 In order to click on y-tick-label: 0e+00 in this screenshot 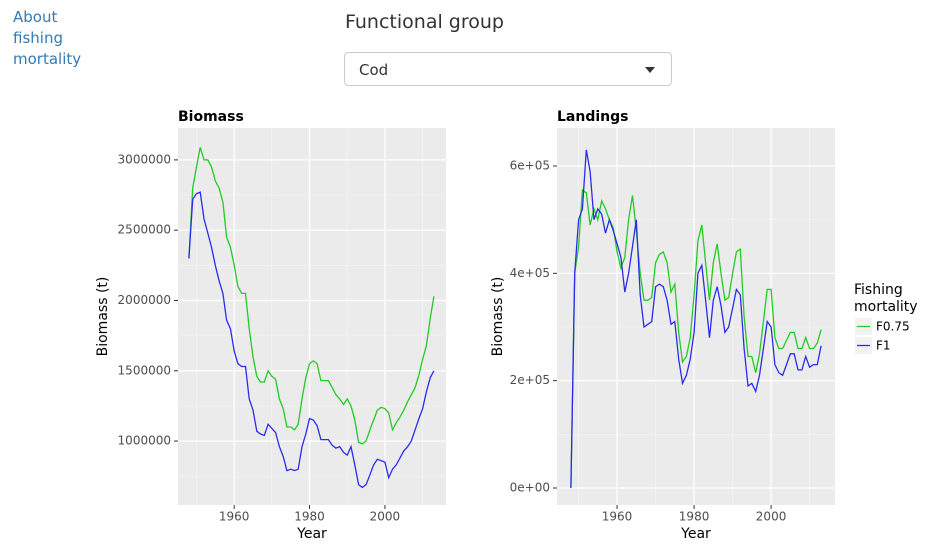, I will do `click(530, 487)`.